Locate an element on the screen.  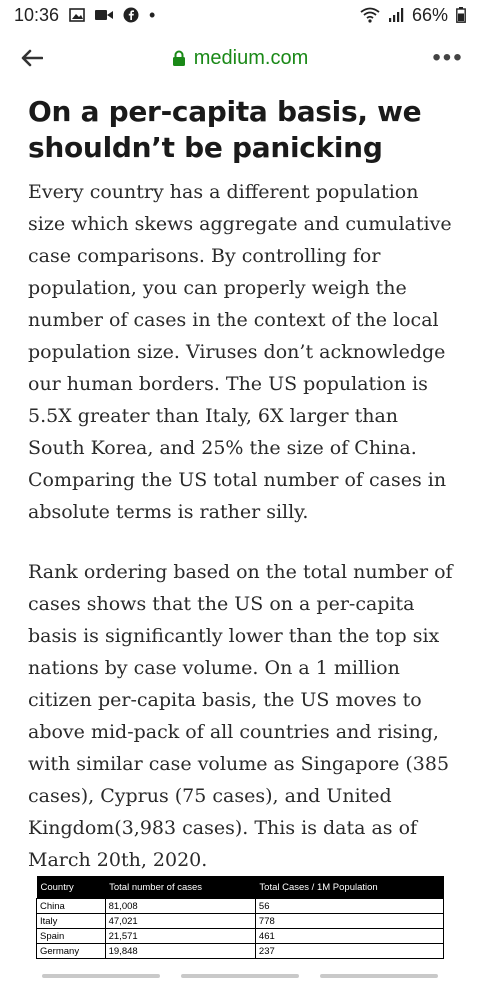
url-bar: medium.com is located at coordinates (240, 58).